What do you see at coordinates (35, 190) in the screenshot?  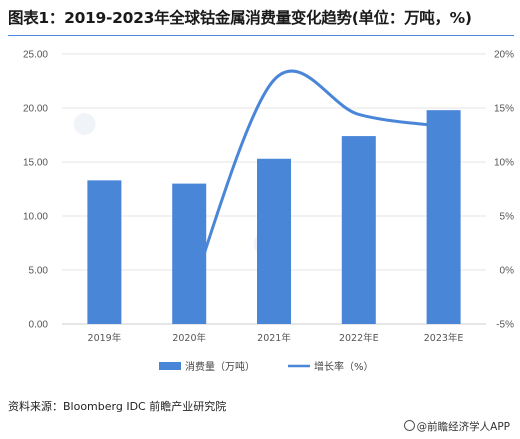 I see `y-axis-left: 0.00 5.00 10.00 15.00 20.00 25.00` at bounding box center [35, 190].